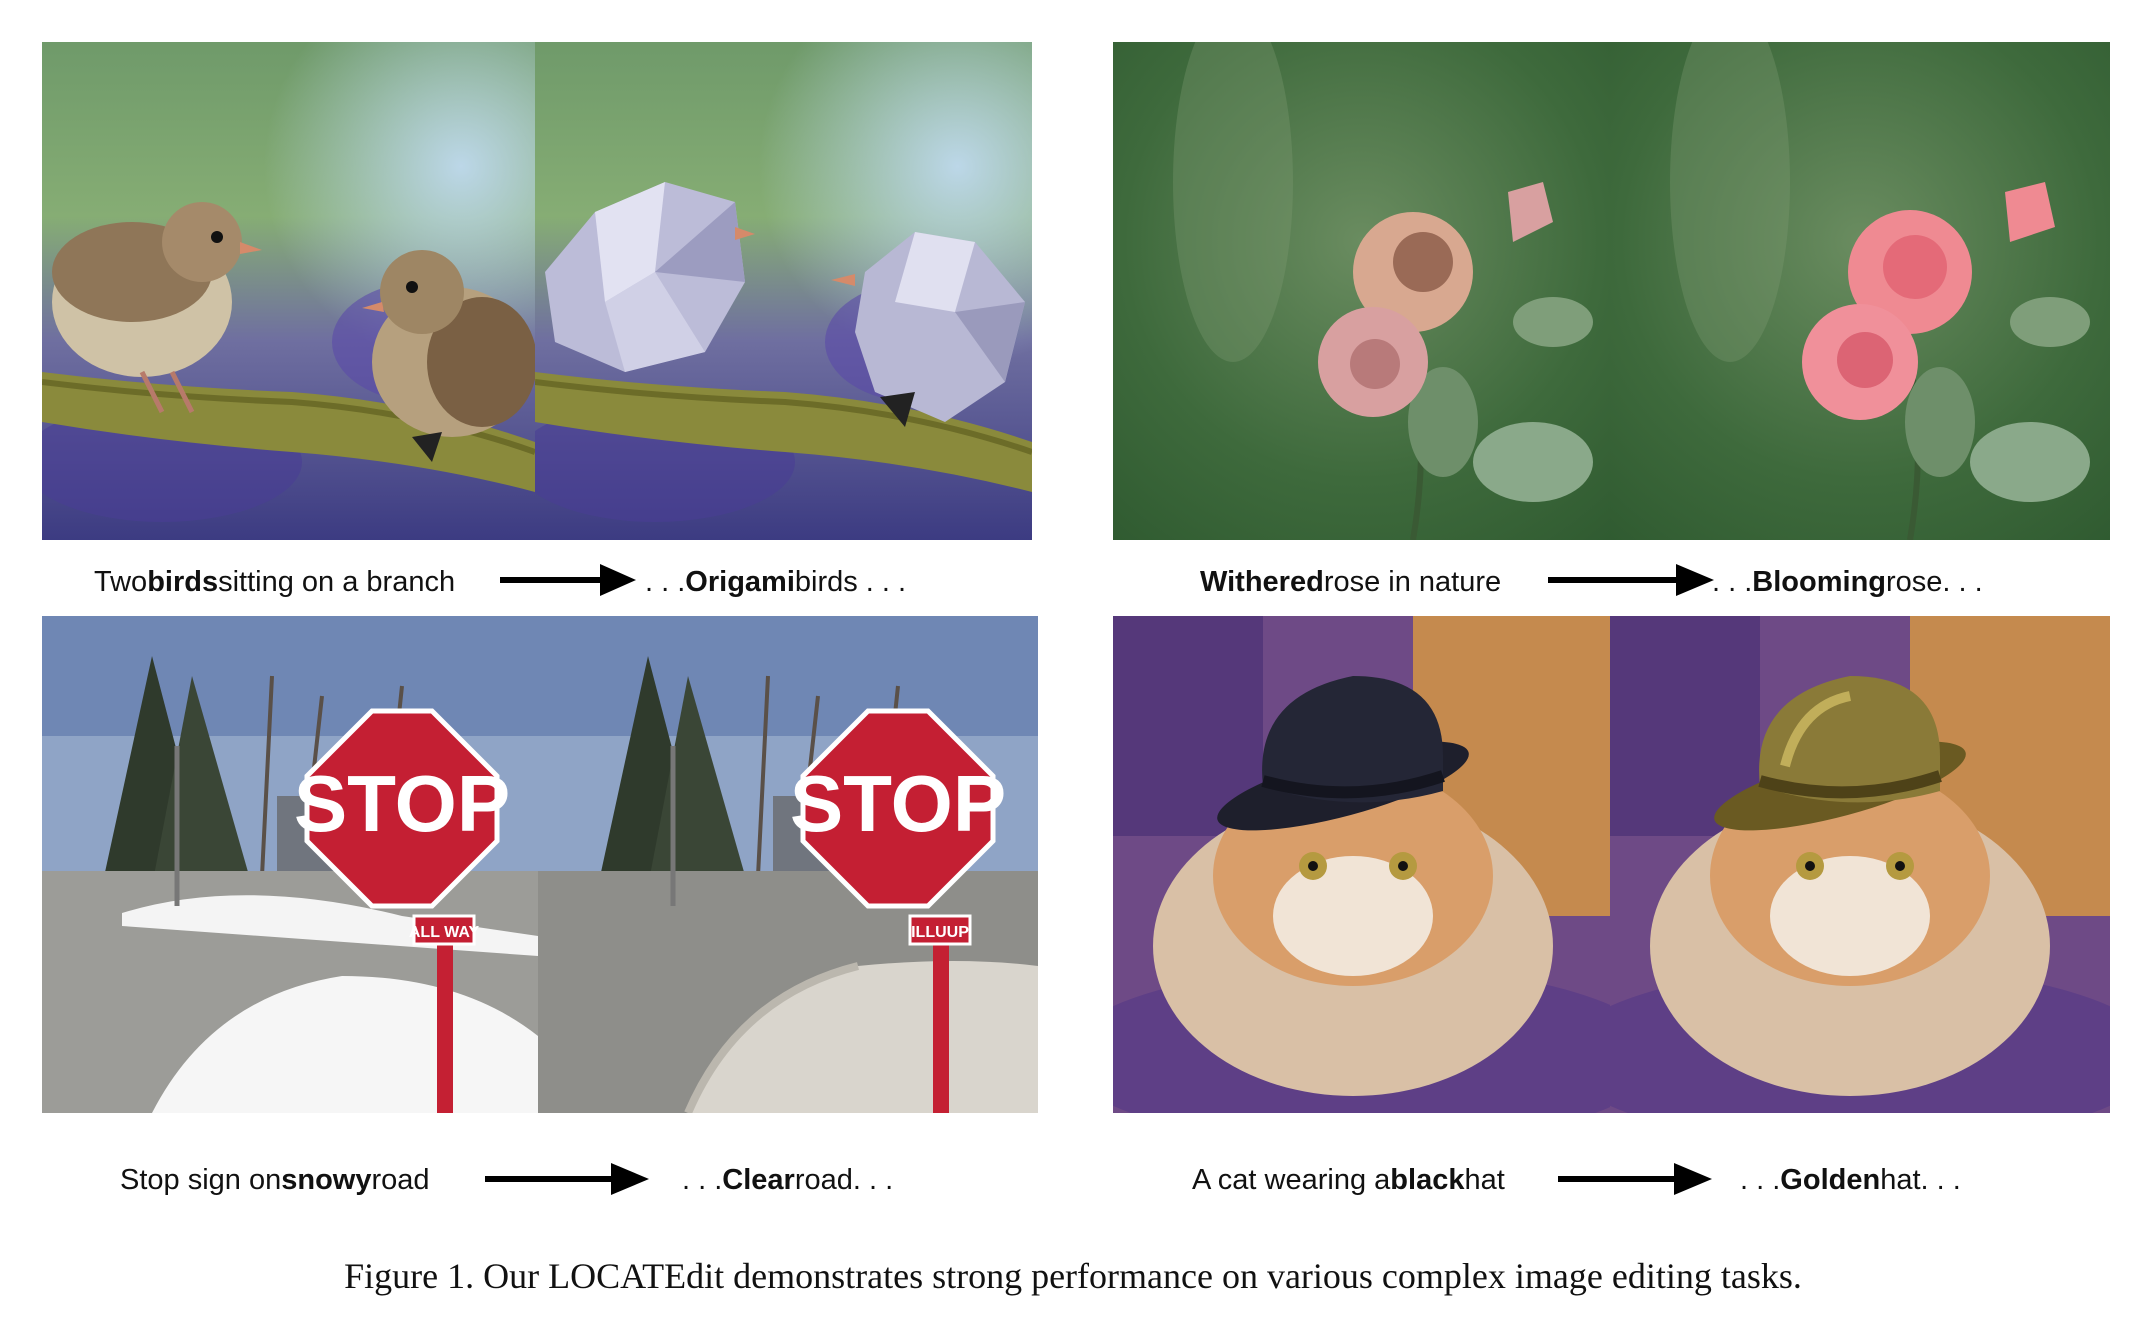  What do you see at coordinates (1262, 581) in the screenshot?
I see `prompt-keyword: Withered` at bounding box center [1262, 581].